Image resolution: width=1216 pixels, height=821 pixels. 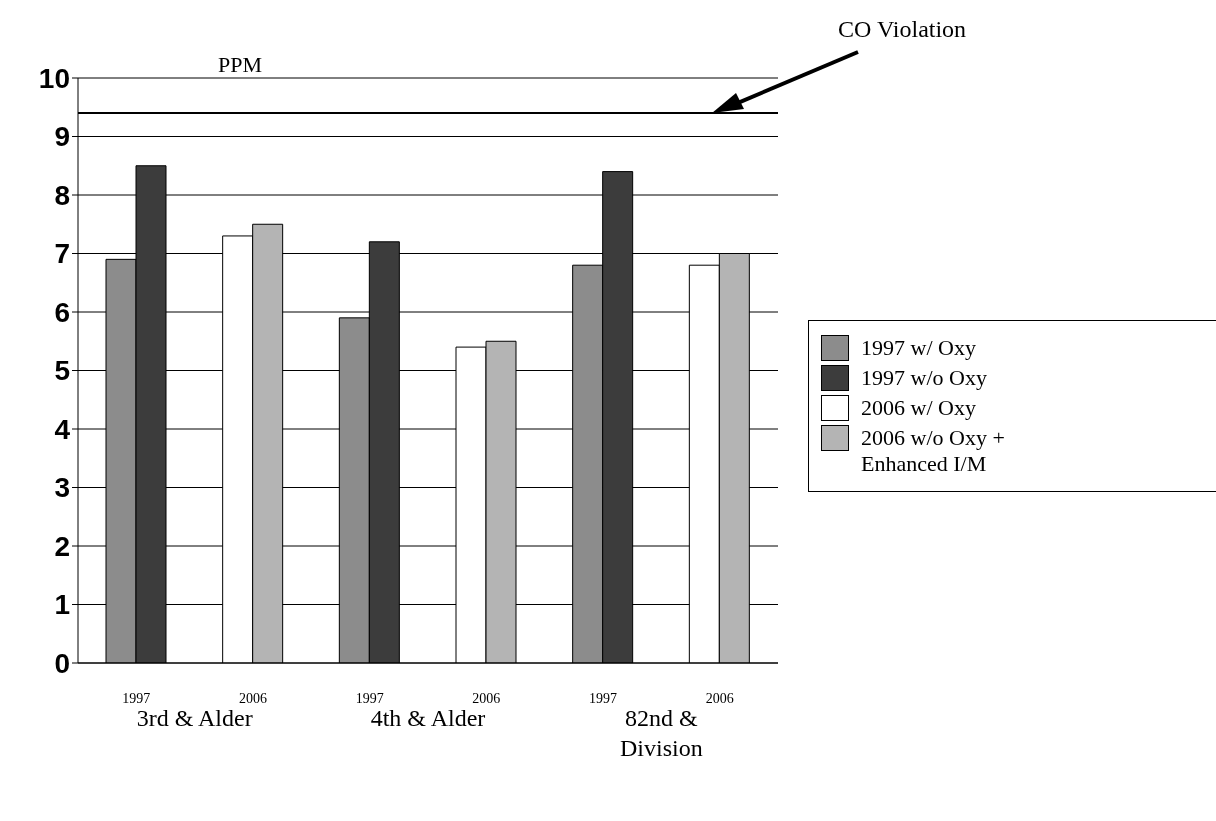 I want to click on y-tick-label: 8, so click(x=62, y=195).